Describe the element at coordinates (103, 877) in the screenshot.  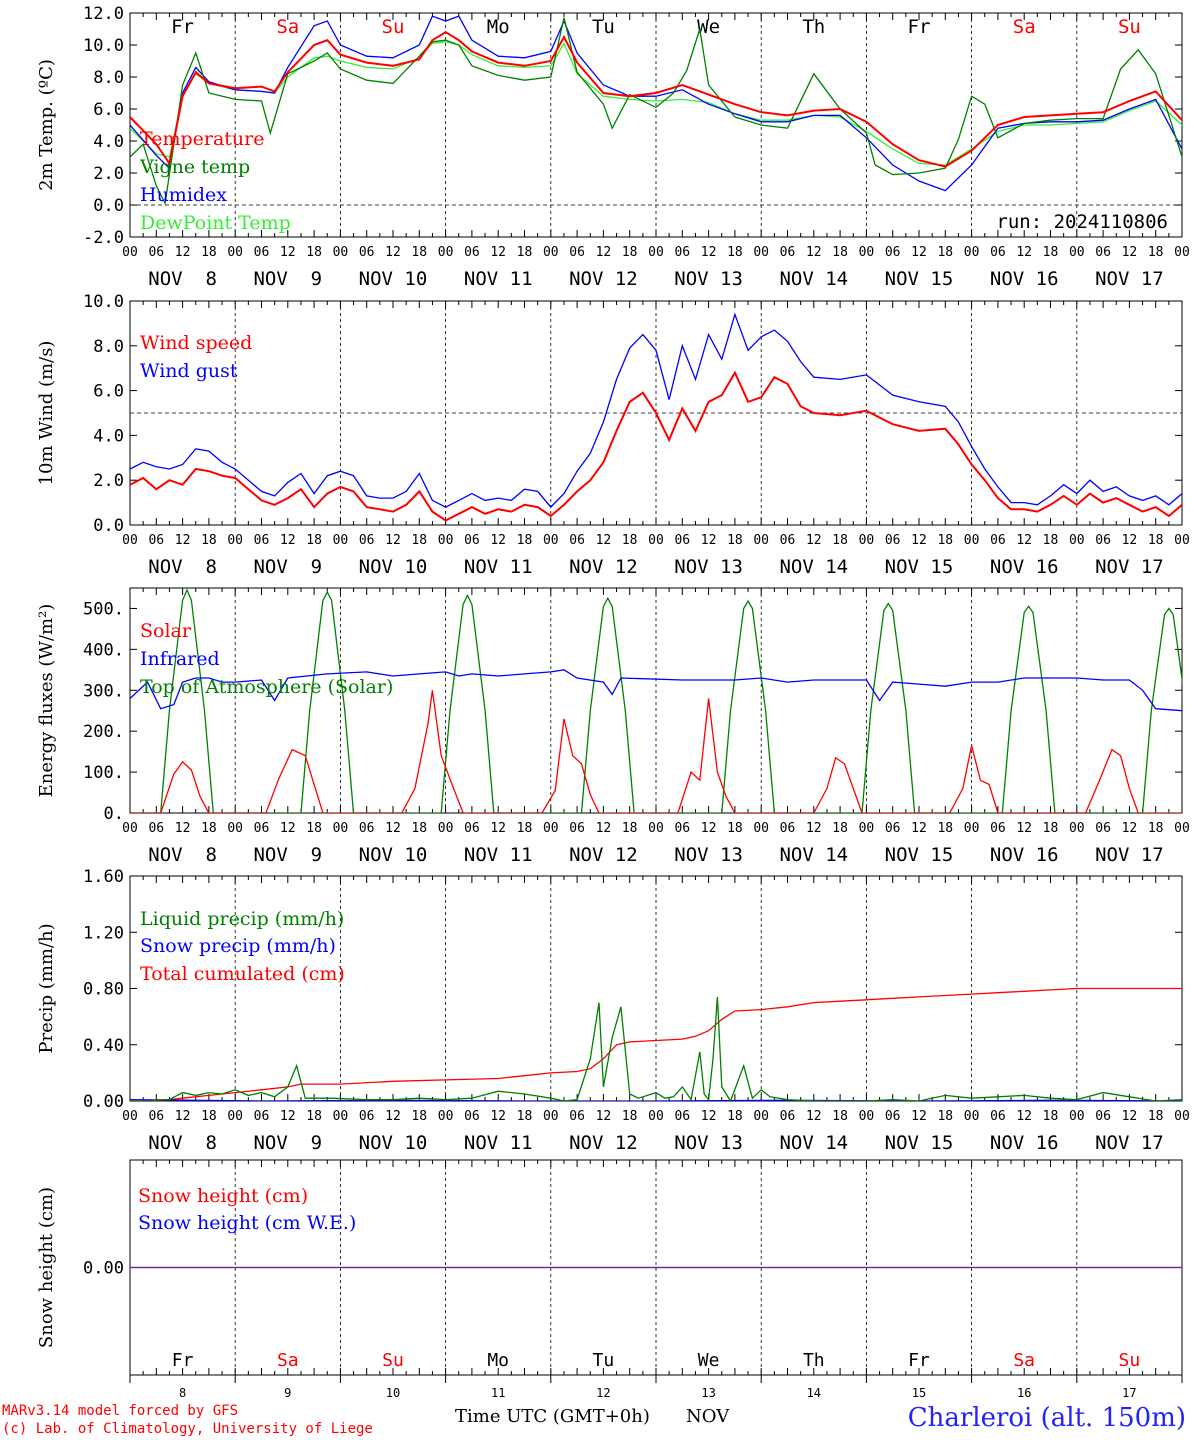
I see `y-tick-label: 1.60` at that location.